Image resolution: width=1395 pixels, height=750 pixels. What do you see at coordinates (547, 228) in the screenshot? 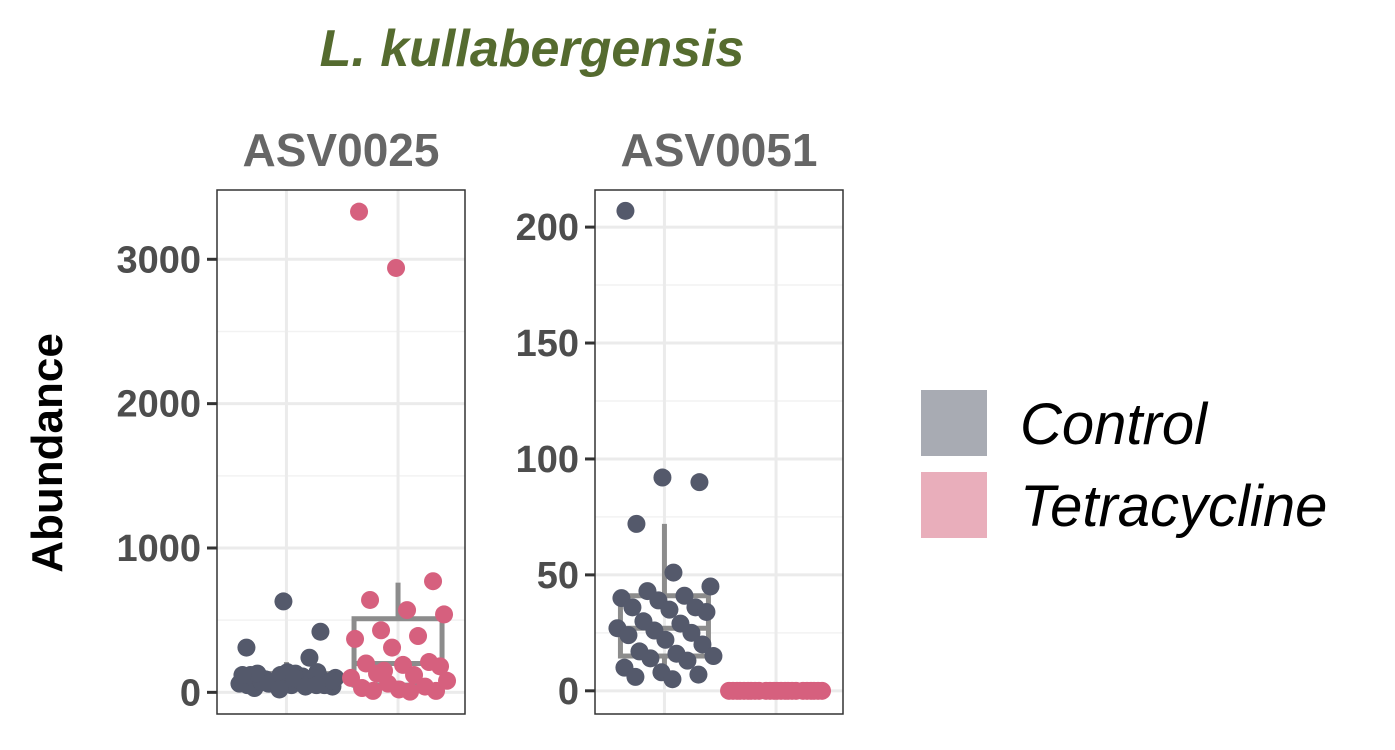
I see `y-tick-label: 200` at bounding box center [547, 228].